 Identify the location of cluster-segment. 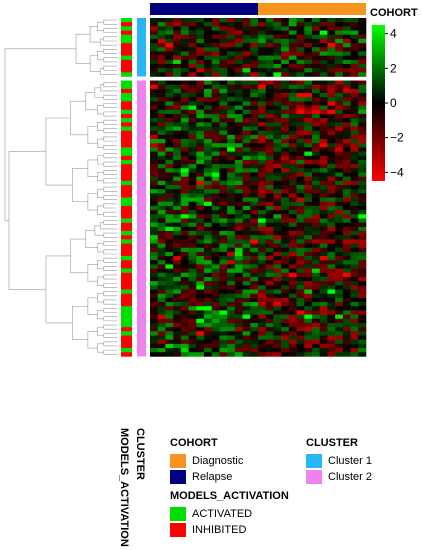
(141, 218).